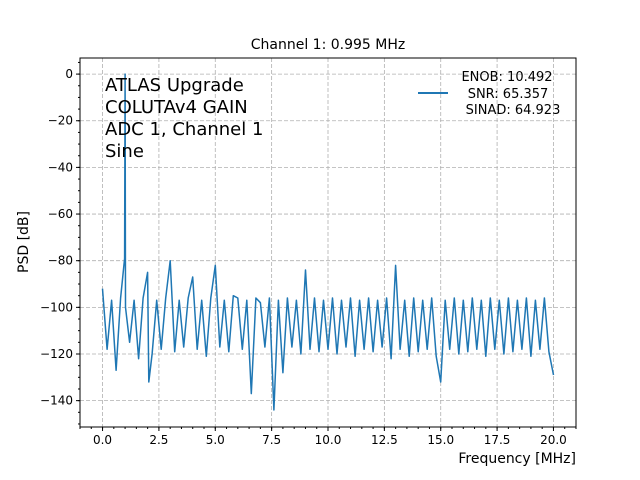 The height and width of the screenshot is (480, 640). Describe the element at coordinates (60, 121) in the screenshot. I see `y-tick-label: −20` at that location.